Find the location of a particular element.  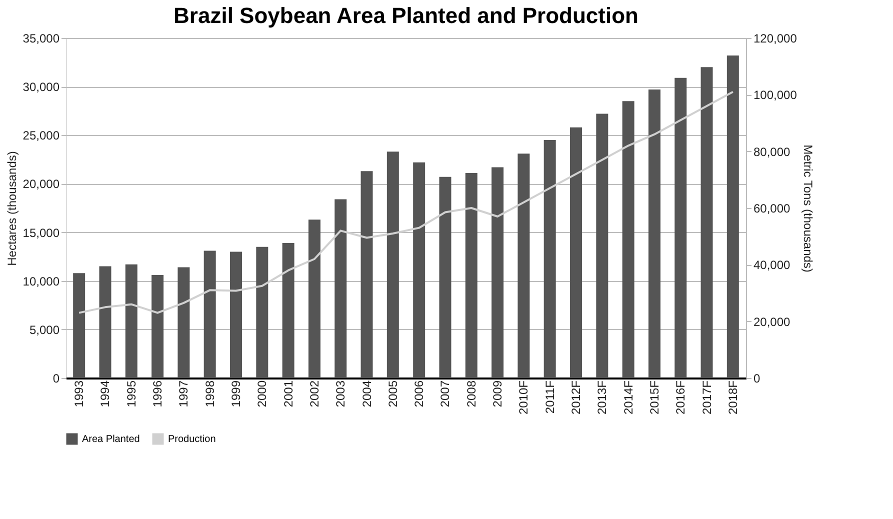

y-tick-label: 25,000 is located at coordinates (41, 135).